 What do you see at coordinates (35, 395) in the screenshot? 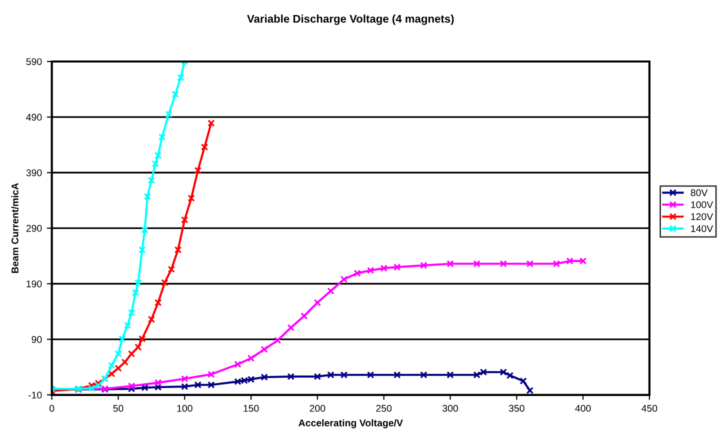
I see `y-tick-label: -10` at bounding box center [35, 395].